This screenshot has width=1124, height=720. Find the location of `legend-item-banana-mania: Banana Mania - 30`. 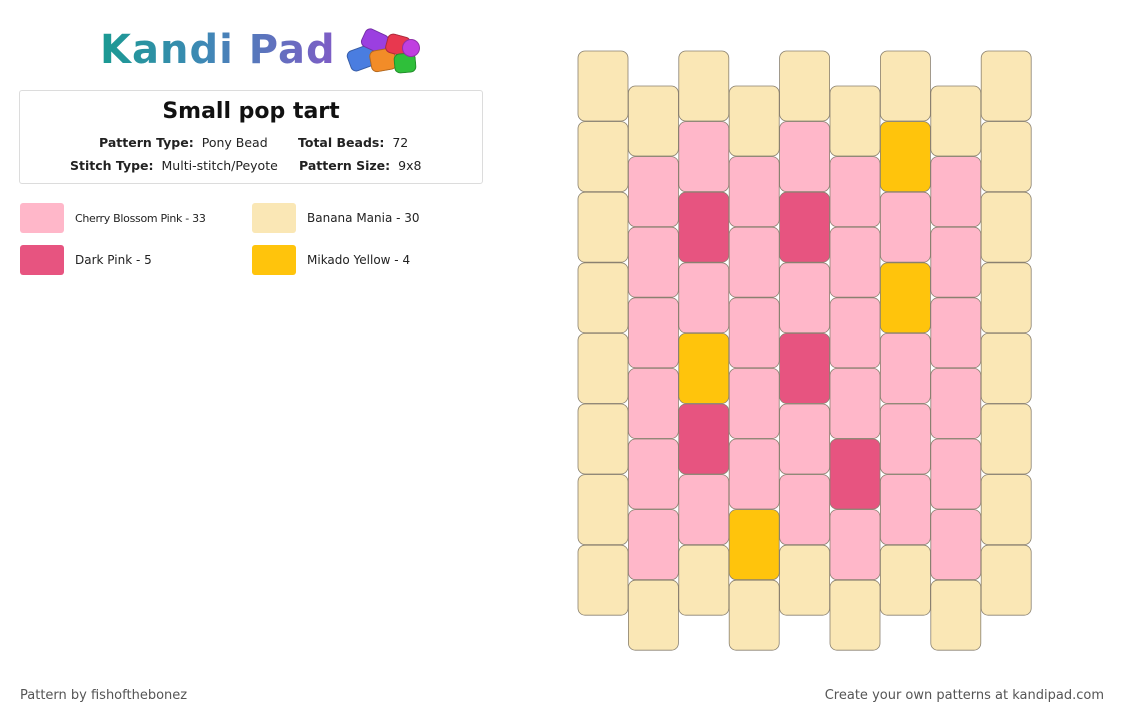

legend-item-banana-mania: Banana Mania - 30 is located at coordinates (336, 218).